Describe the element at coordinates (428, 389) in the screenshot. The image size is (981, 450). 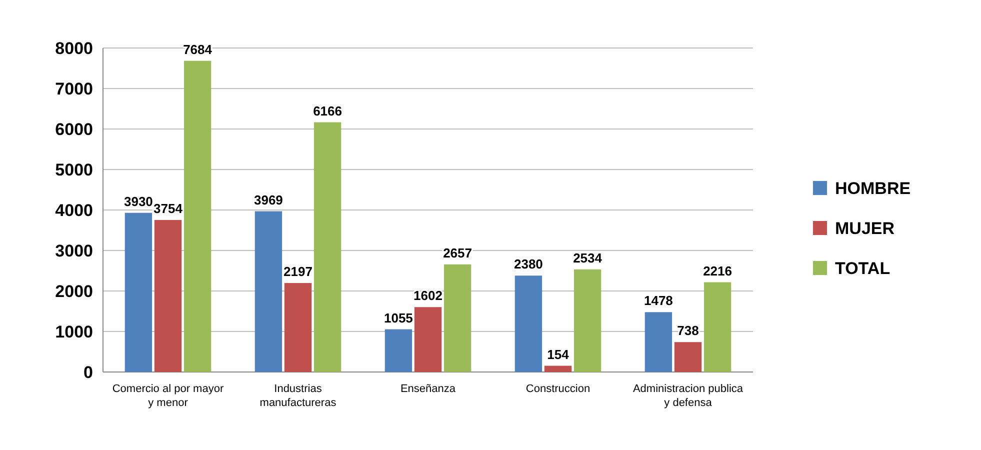
I see `x-tick-label: Enseñanza` at that location.